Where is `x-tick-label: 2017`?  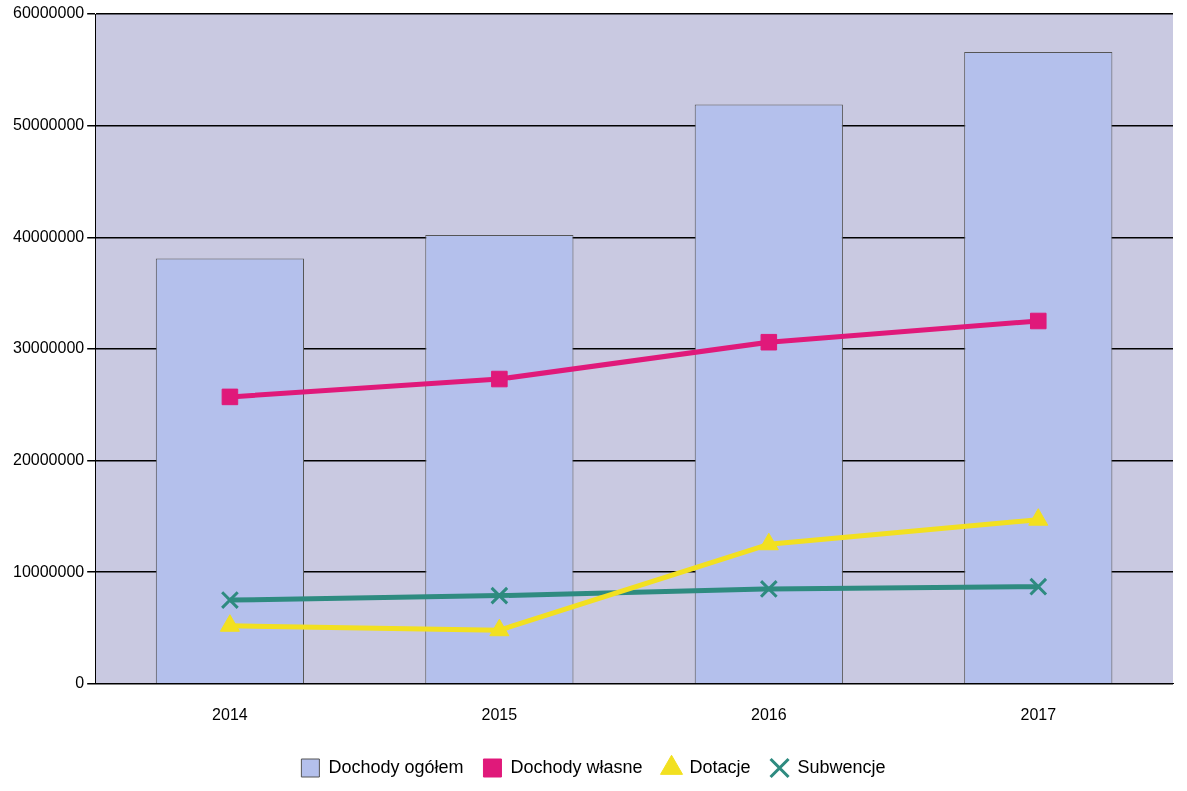 x-tick-label: 2017 is located at coordinates (1038, 714).